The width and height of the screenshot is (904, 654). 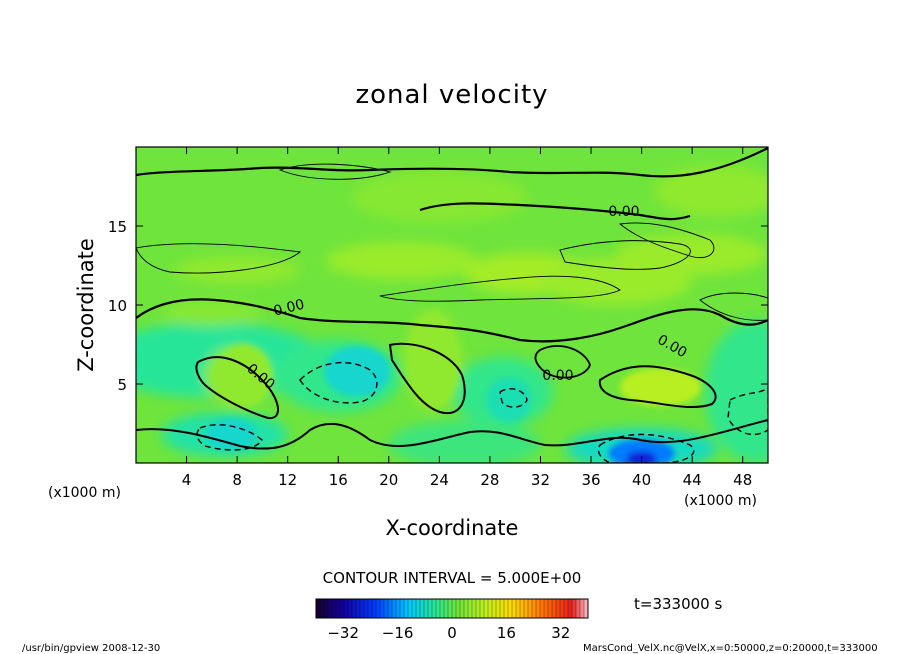 I want to click on x-axis-unit-right: (x1000 m), so click(x=720, y=501).